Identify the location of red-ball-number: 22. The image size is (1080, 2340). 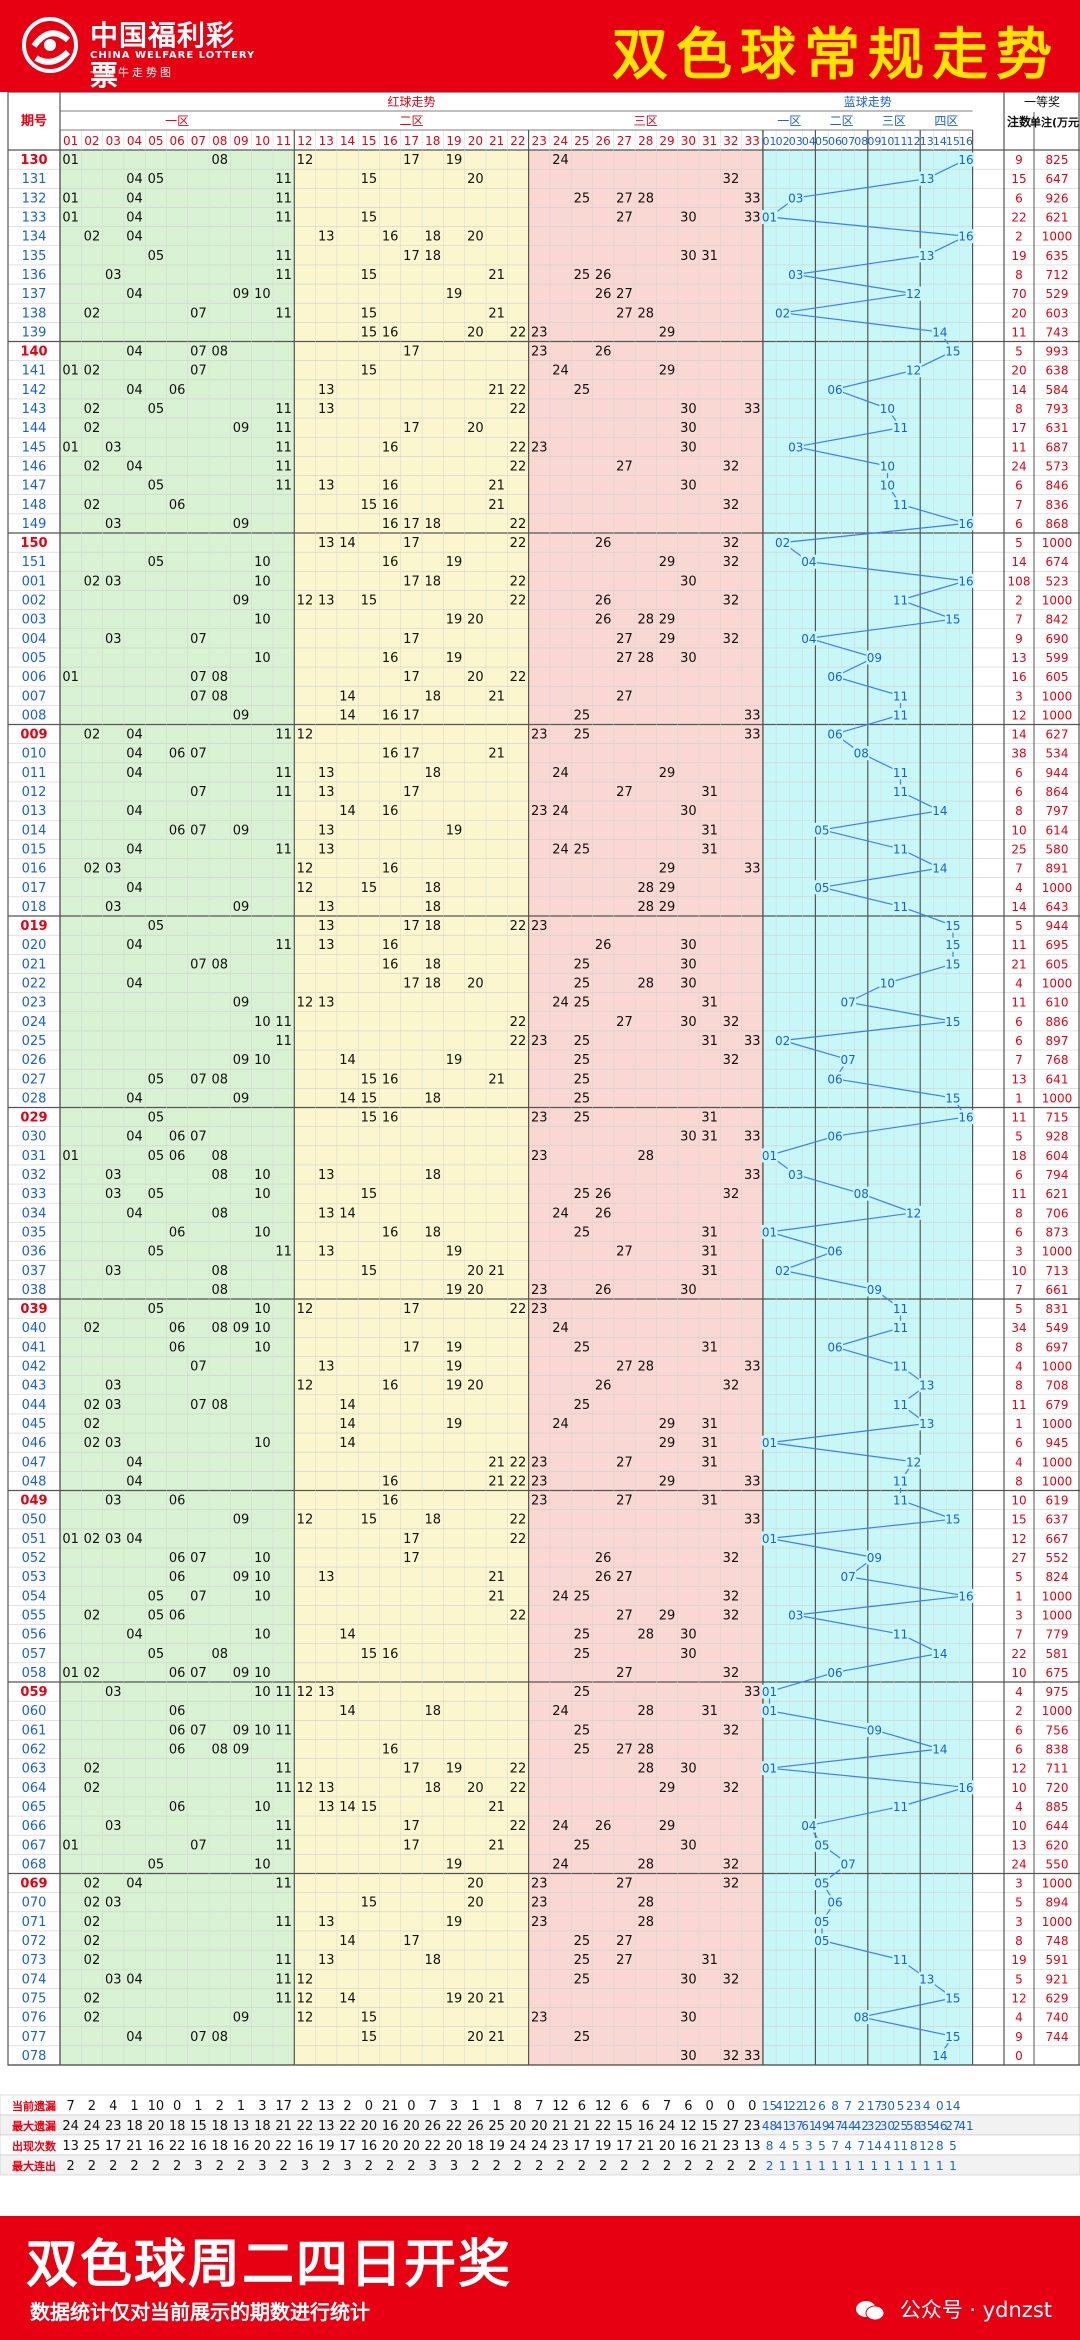
(518, 1788).